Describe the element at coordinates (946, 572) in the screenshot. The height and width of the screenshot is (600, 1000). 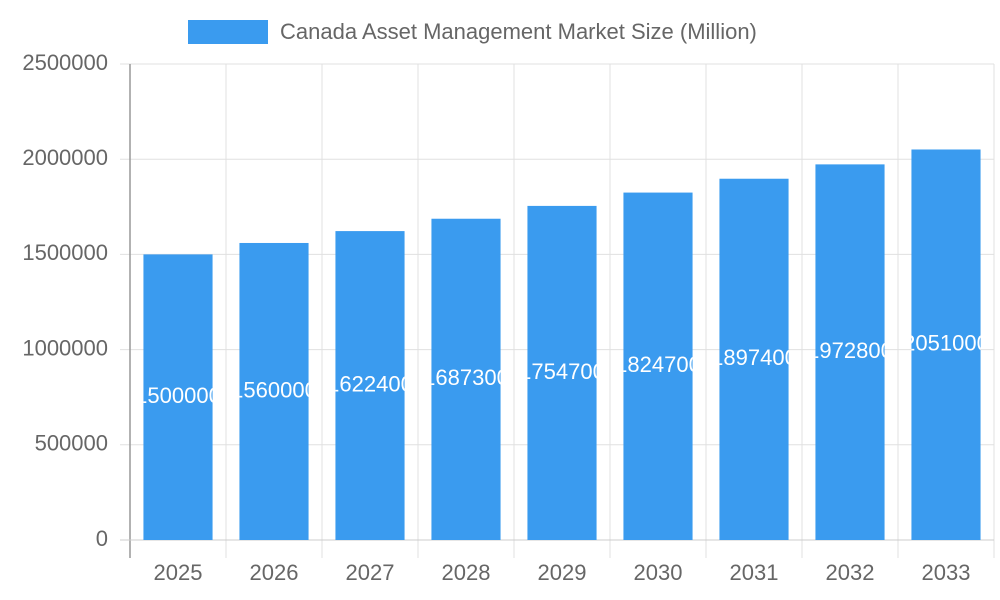
I see `x-tick-label: 2033` at that location.